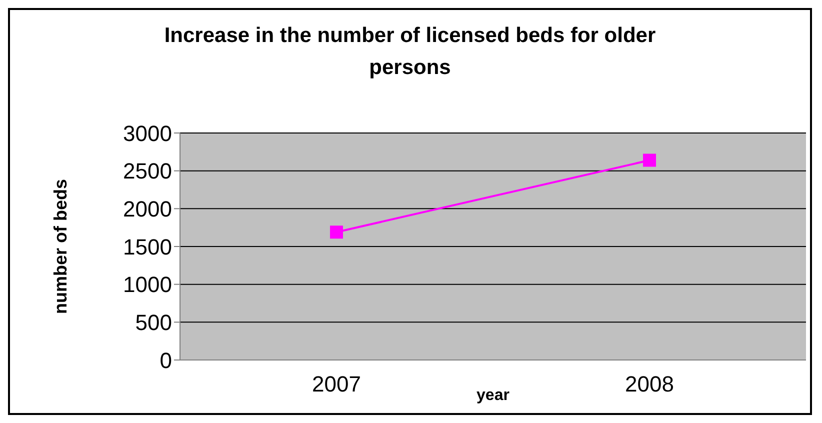  What do you see at coordinates (60, 246) in the screenshot?
I see `y-axis-title: number of beds` at bounding box center [60, 246].